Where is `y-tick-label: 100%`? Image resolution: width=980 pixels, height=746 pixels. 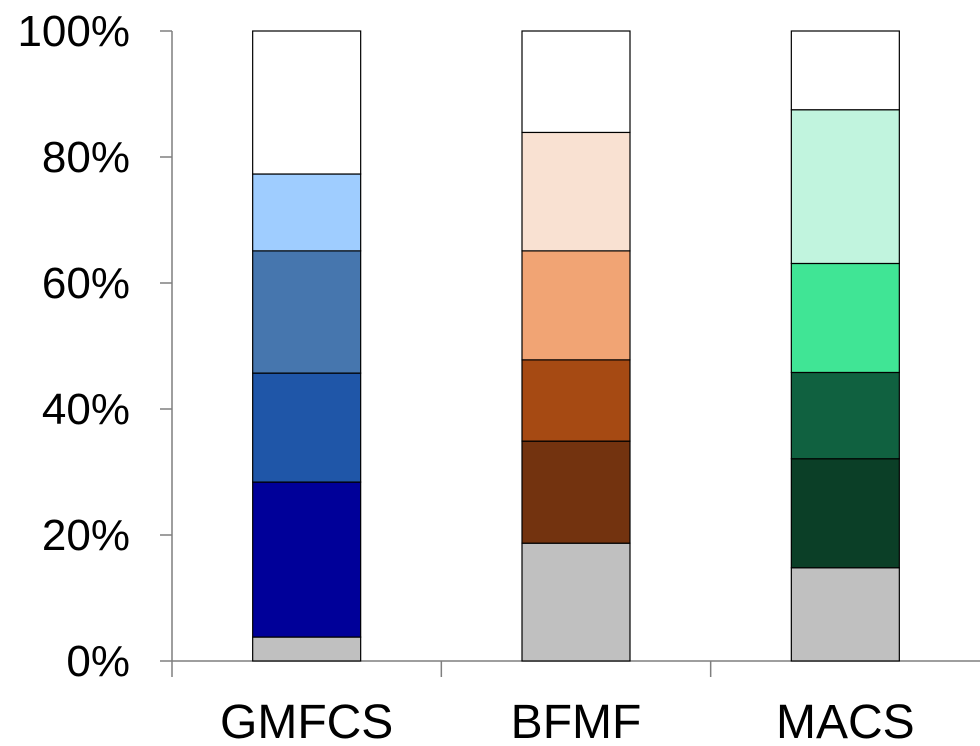 y-tick-label: 100% is located at coordinates (73, 31).